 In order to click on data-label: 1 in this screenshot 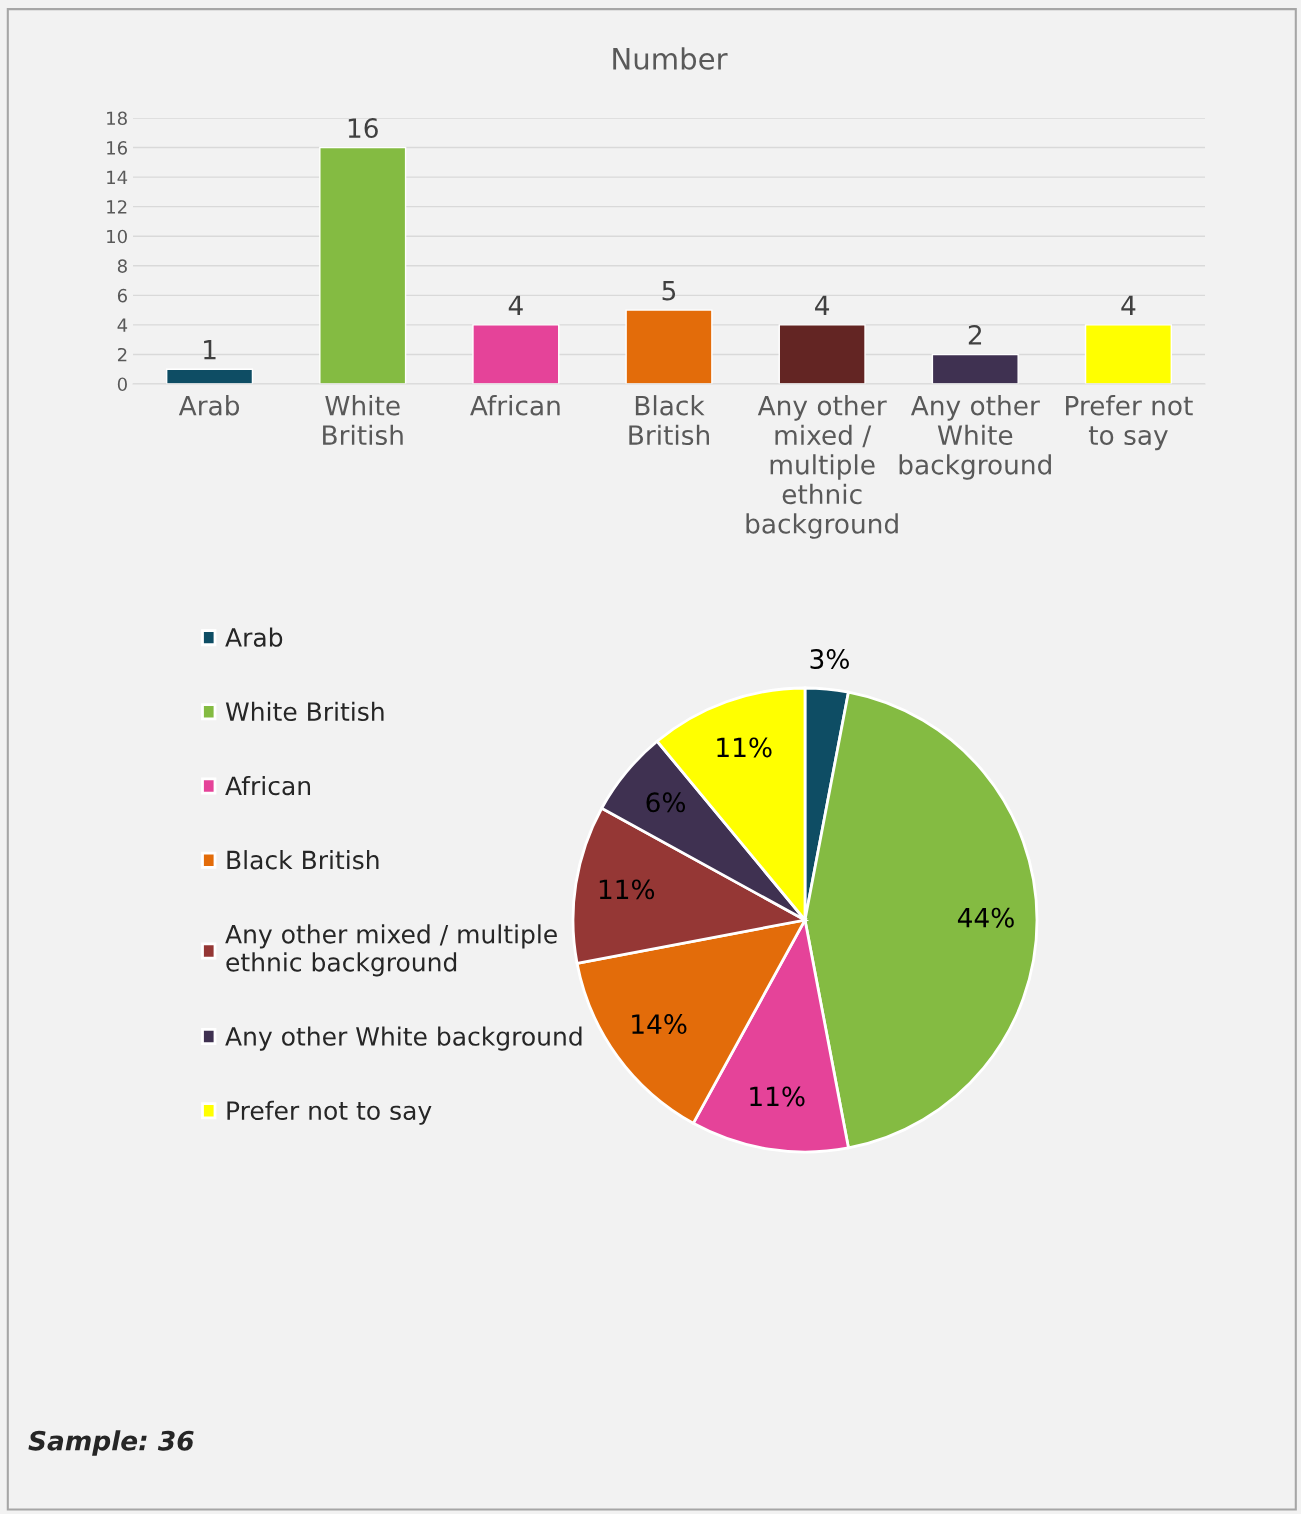, I will do `click(210, 350)`.